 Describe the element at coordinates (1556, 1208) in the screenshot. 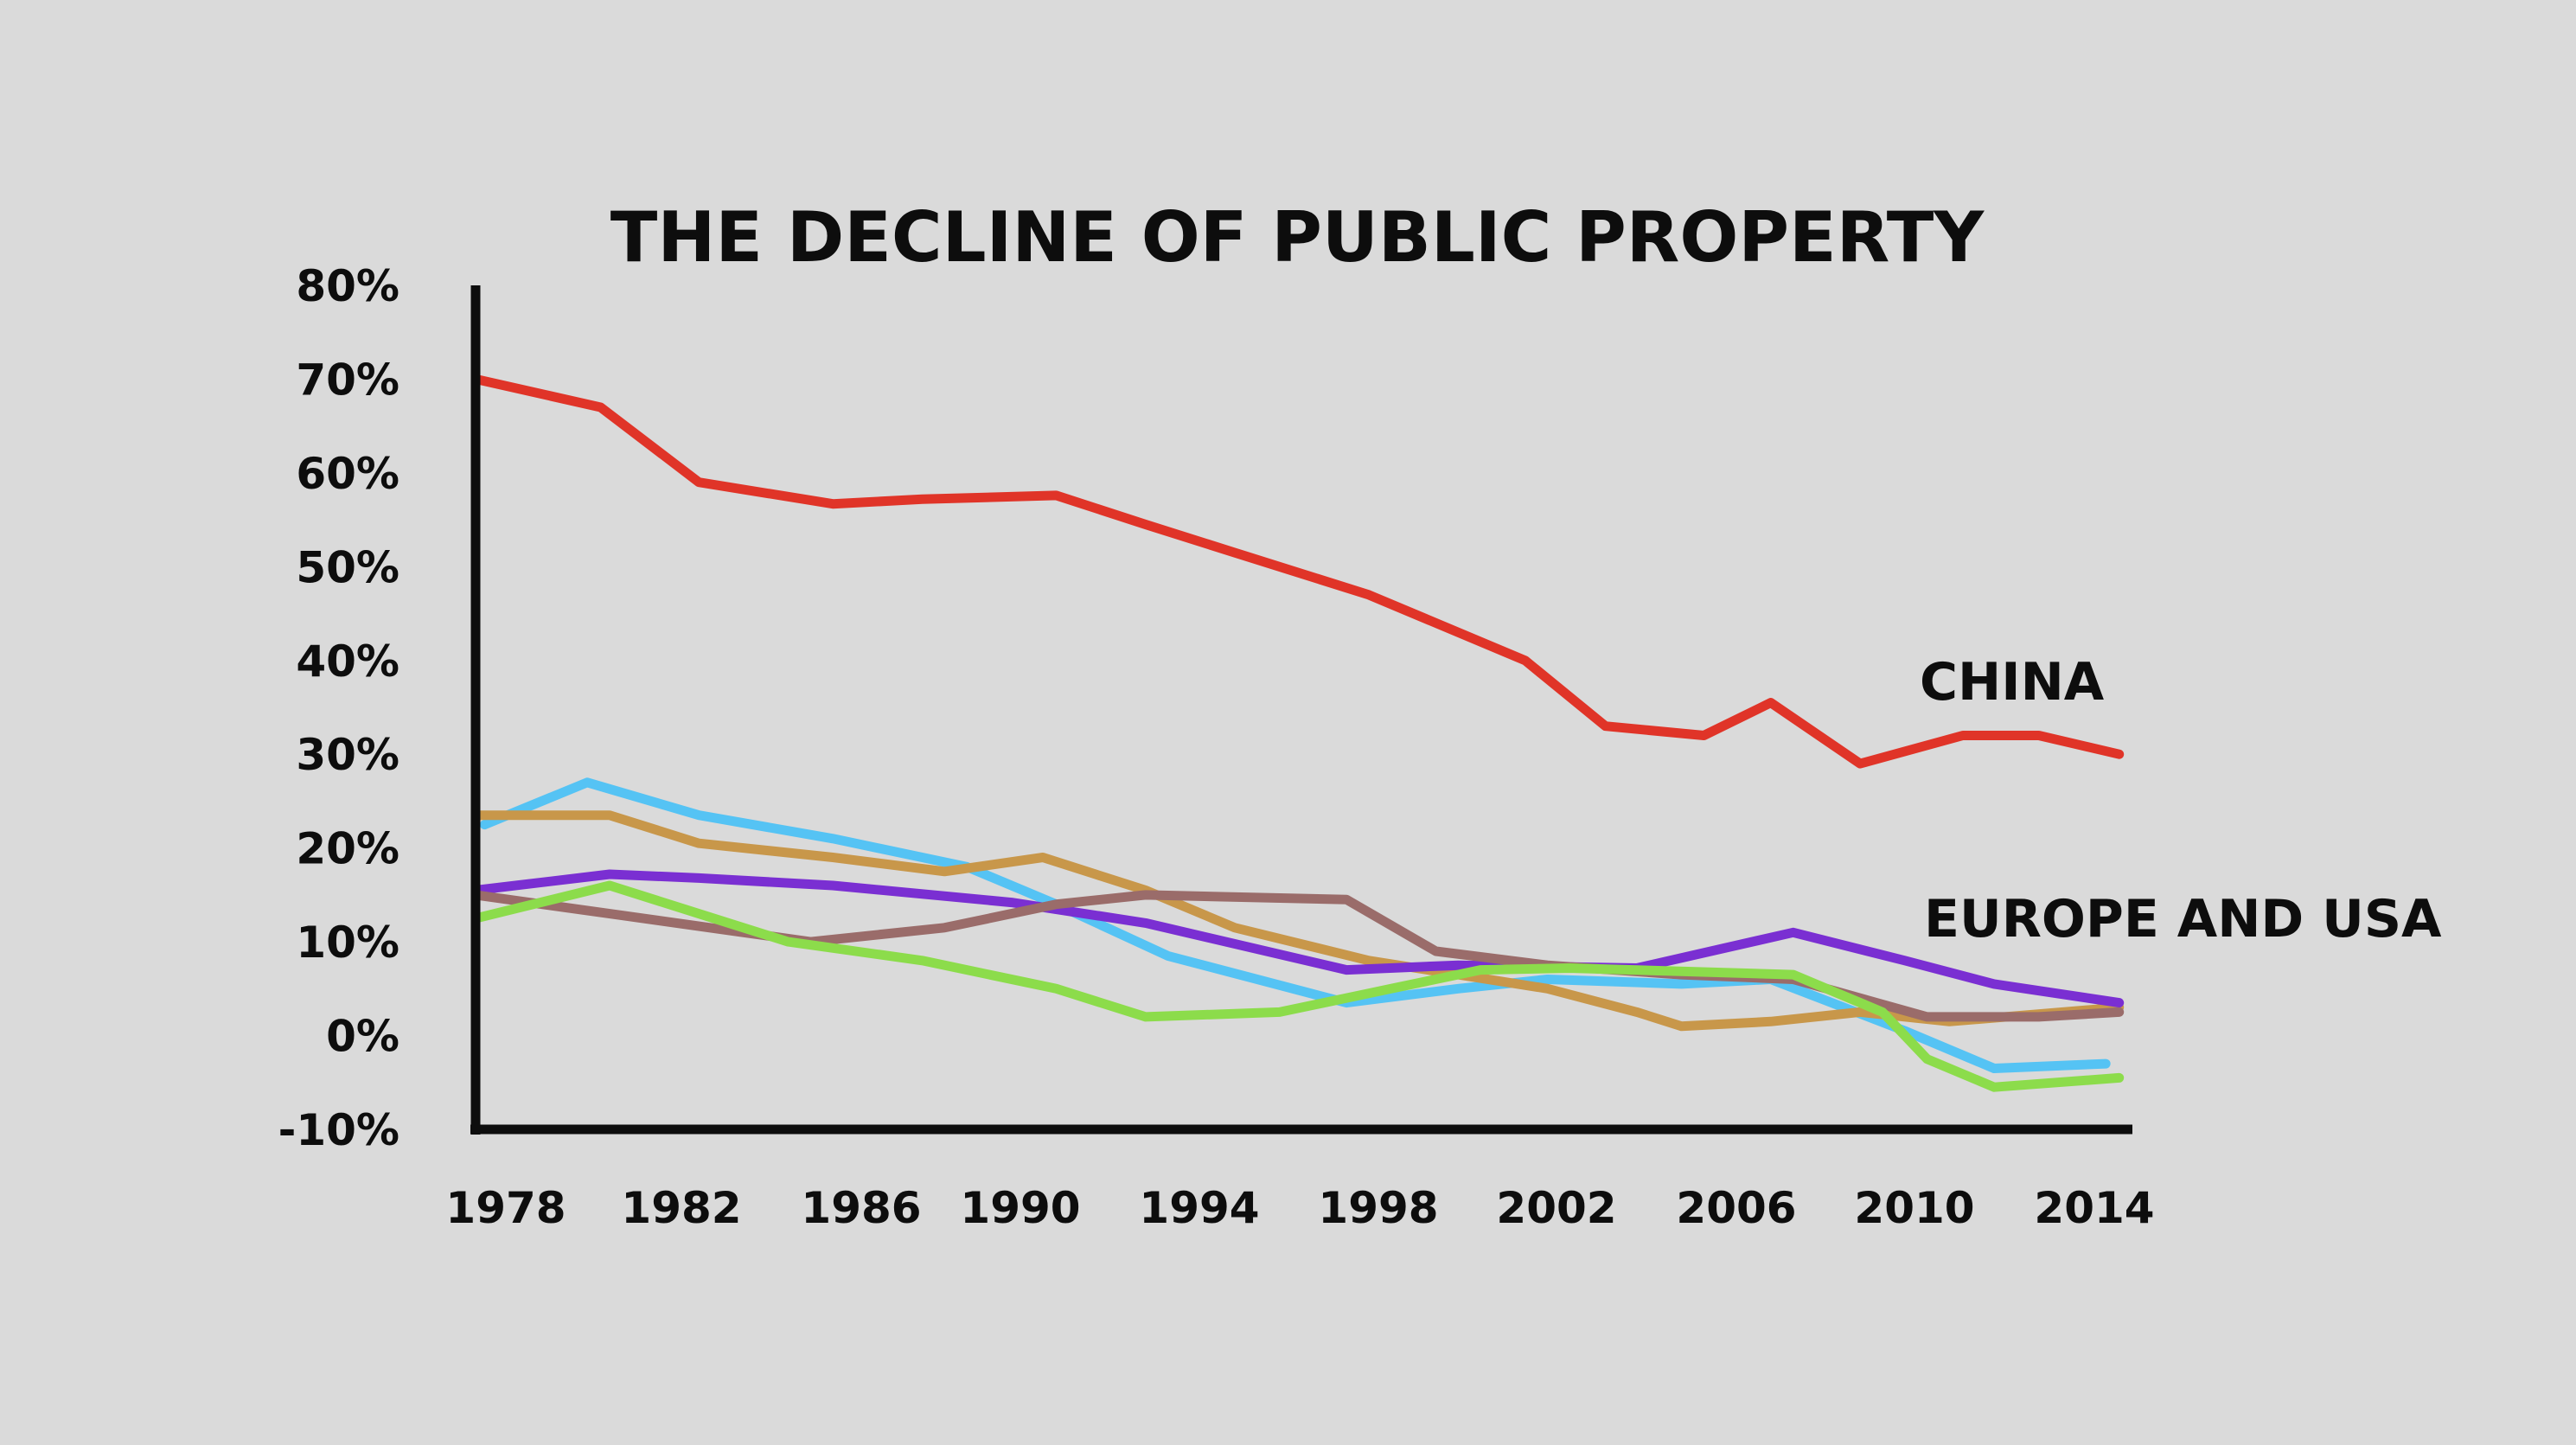

I see `x-tick-label: 2002` at that location.